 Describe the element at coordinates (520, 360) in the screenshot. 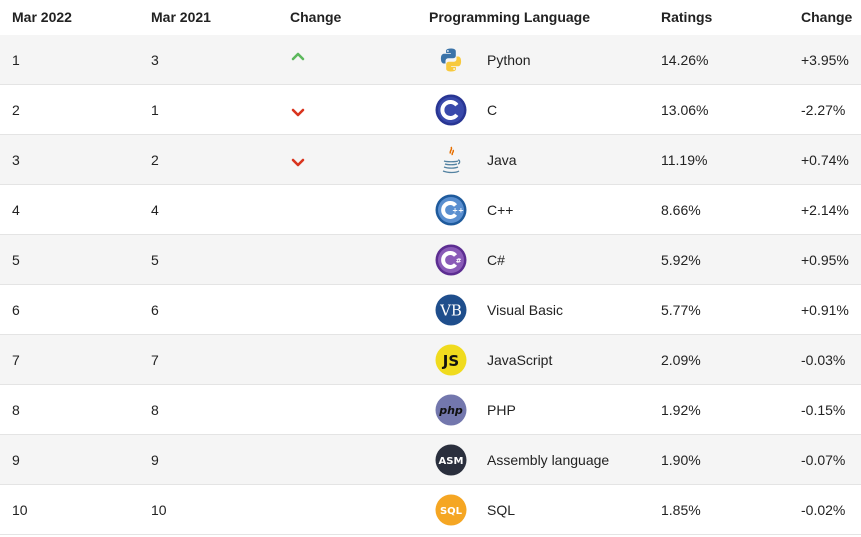

I see `language-name-cell: JavaScript` at that location.